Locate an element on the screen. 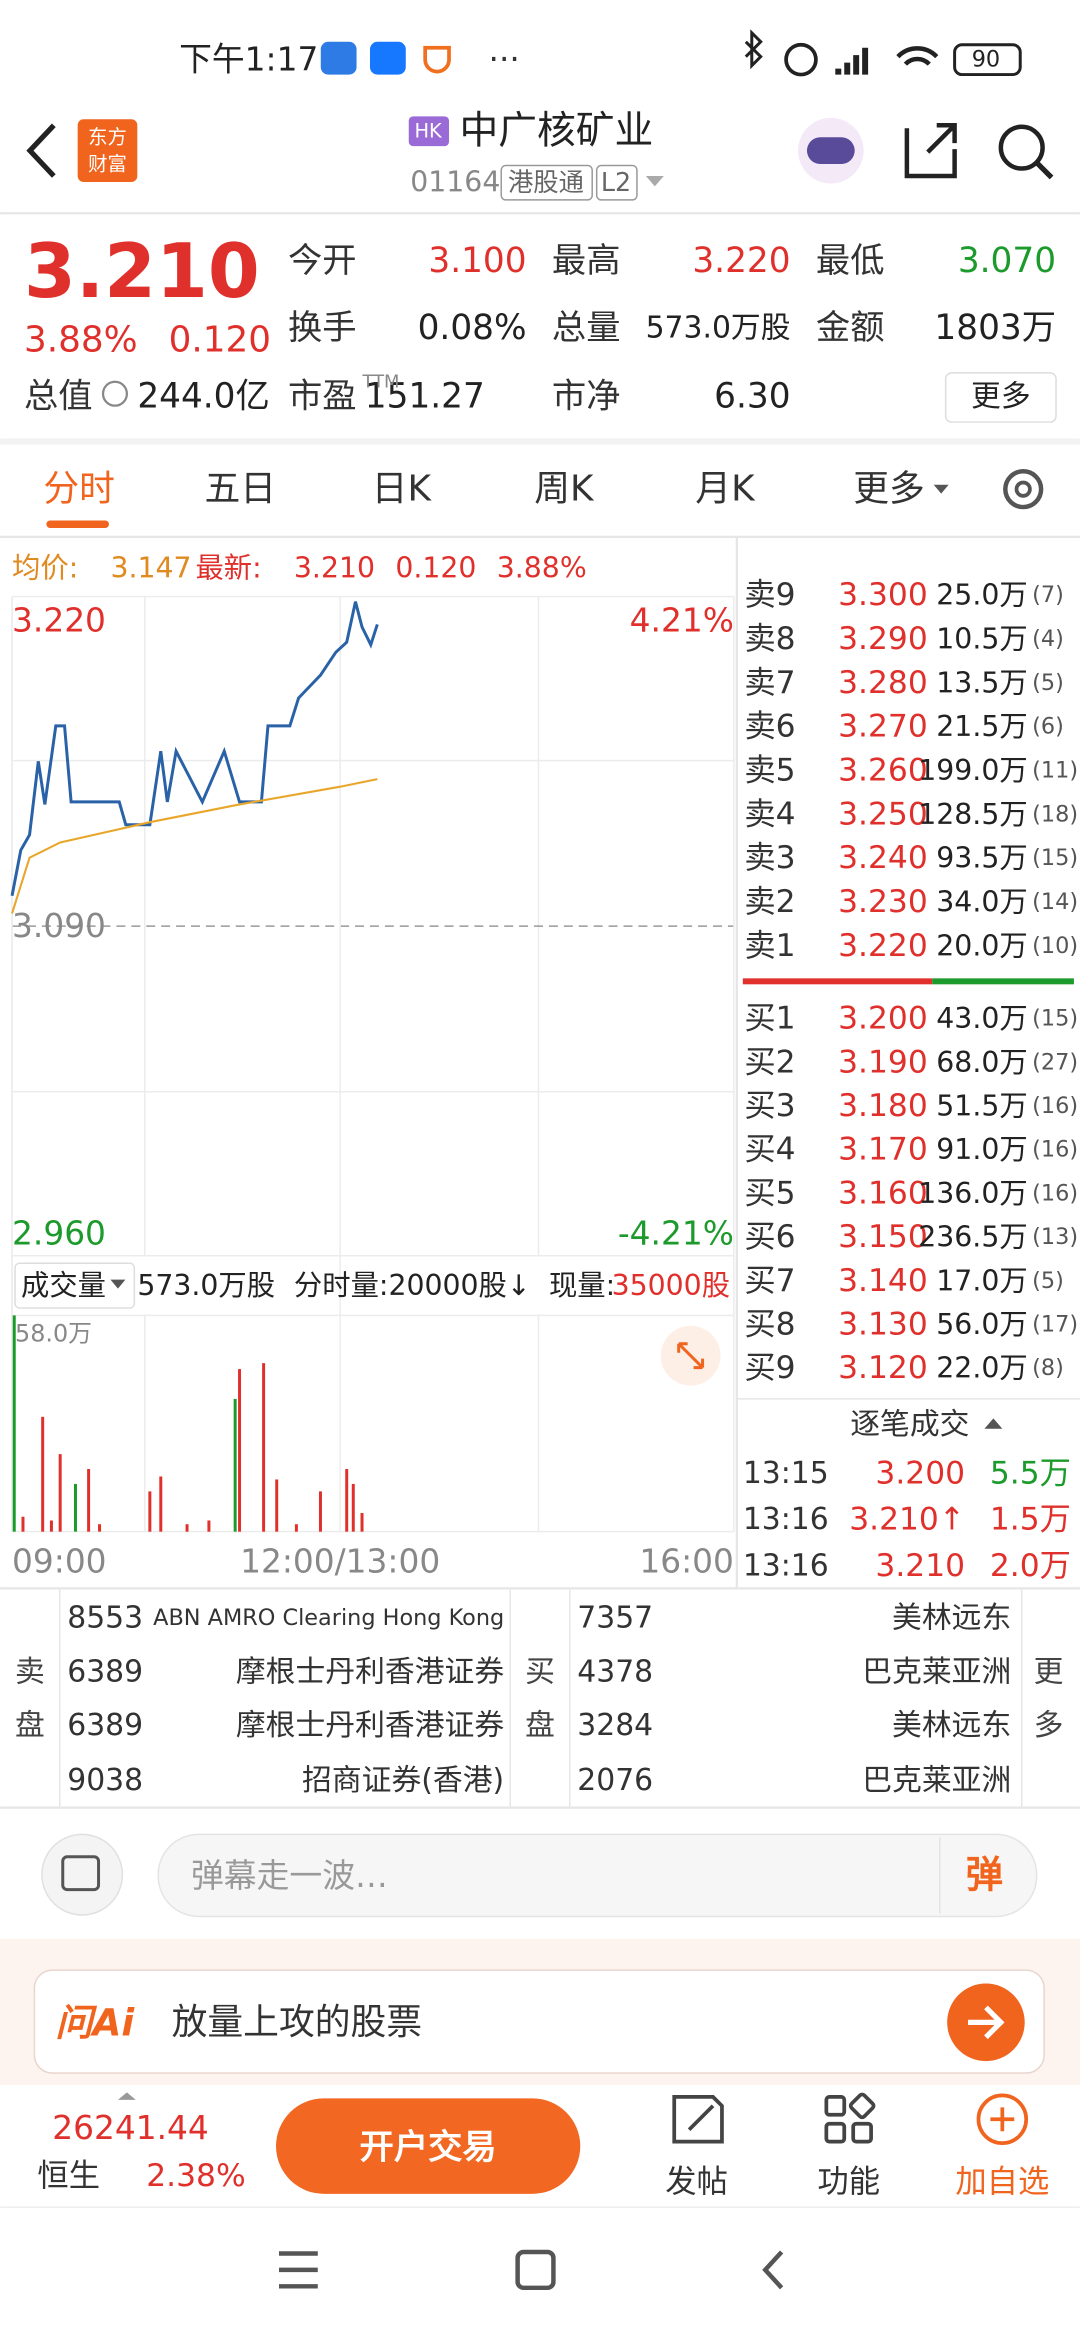  book-volume: 199.0万 is located at coordinates (972, 770).